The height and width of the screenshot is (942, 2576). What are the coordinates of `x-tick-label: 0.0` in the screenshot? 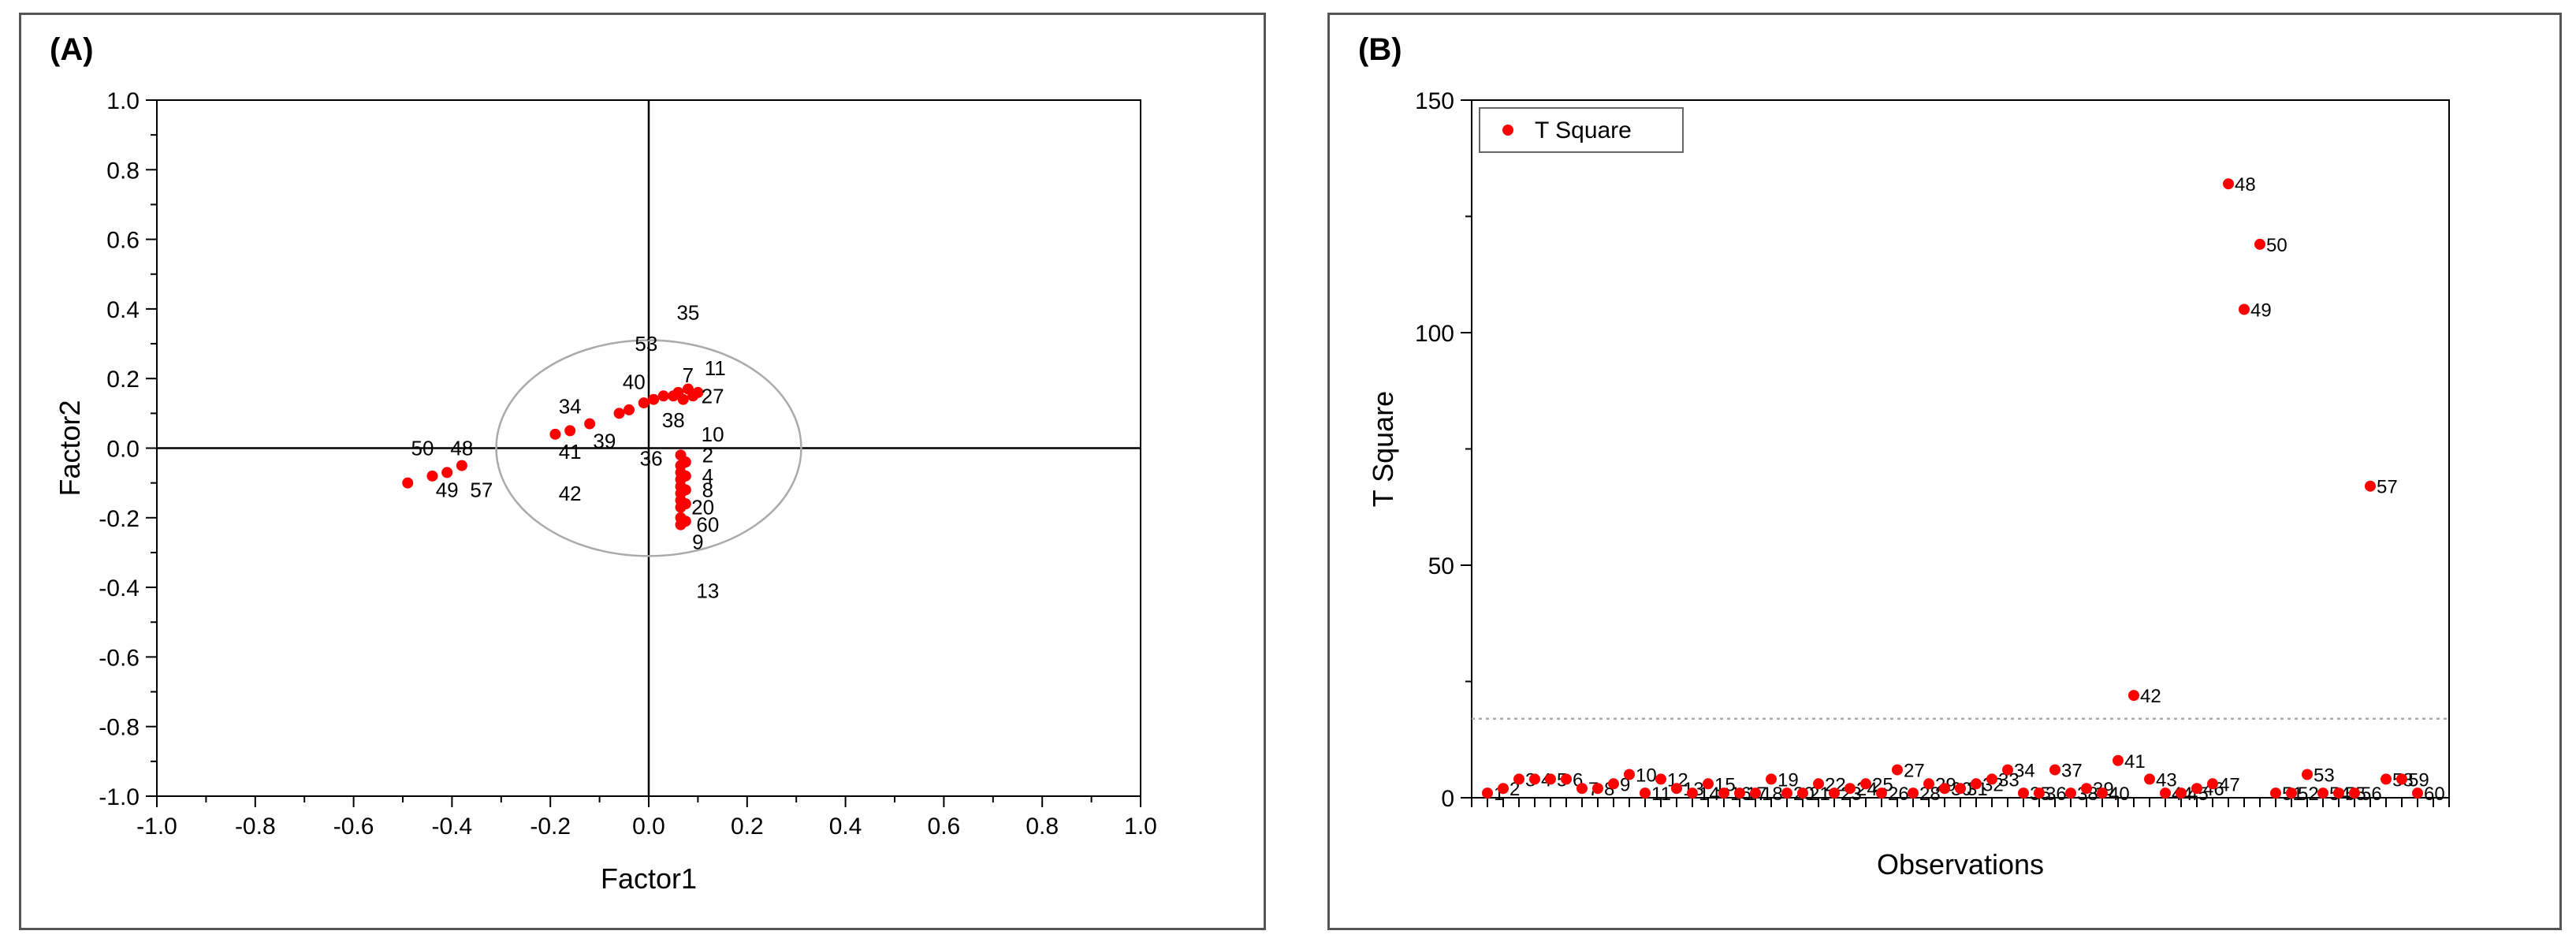 It's located at (648, 827).